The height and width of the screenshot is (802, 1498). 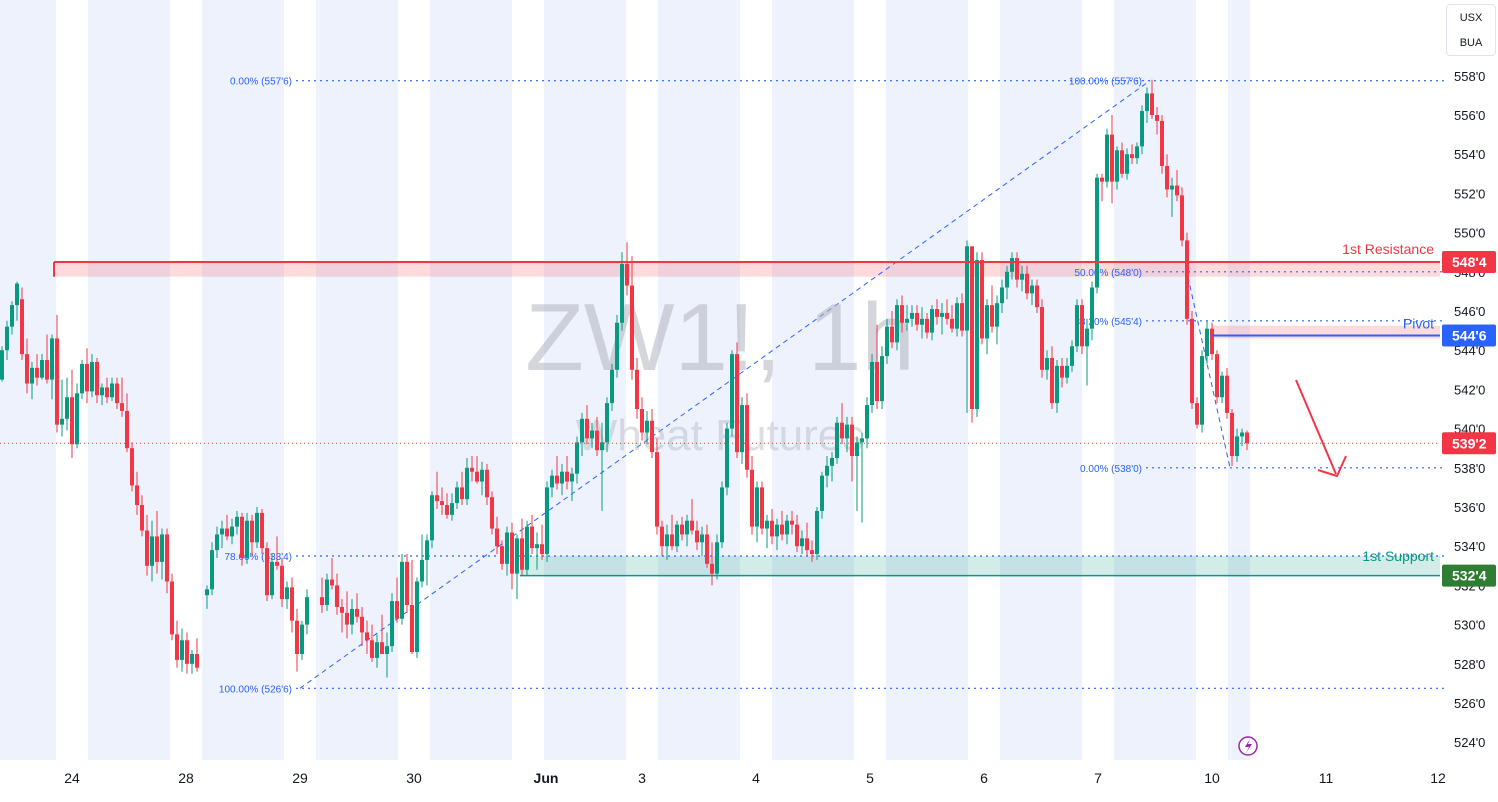 What do you see at coordinates (720, 435) in the screenshot?
I see `watermark-description: Wheat Futures` at bounding box center [720, 435].